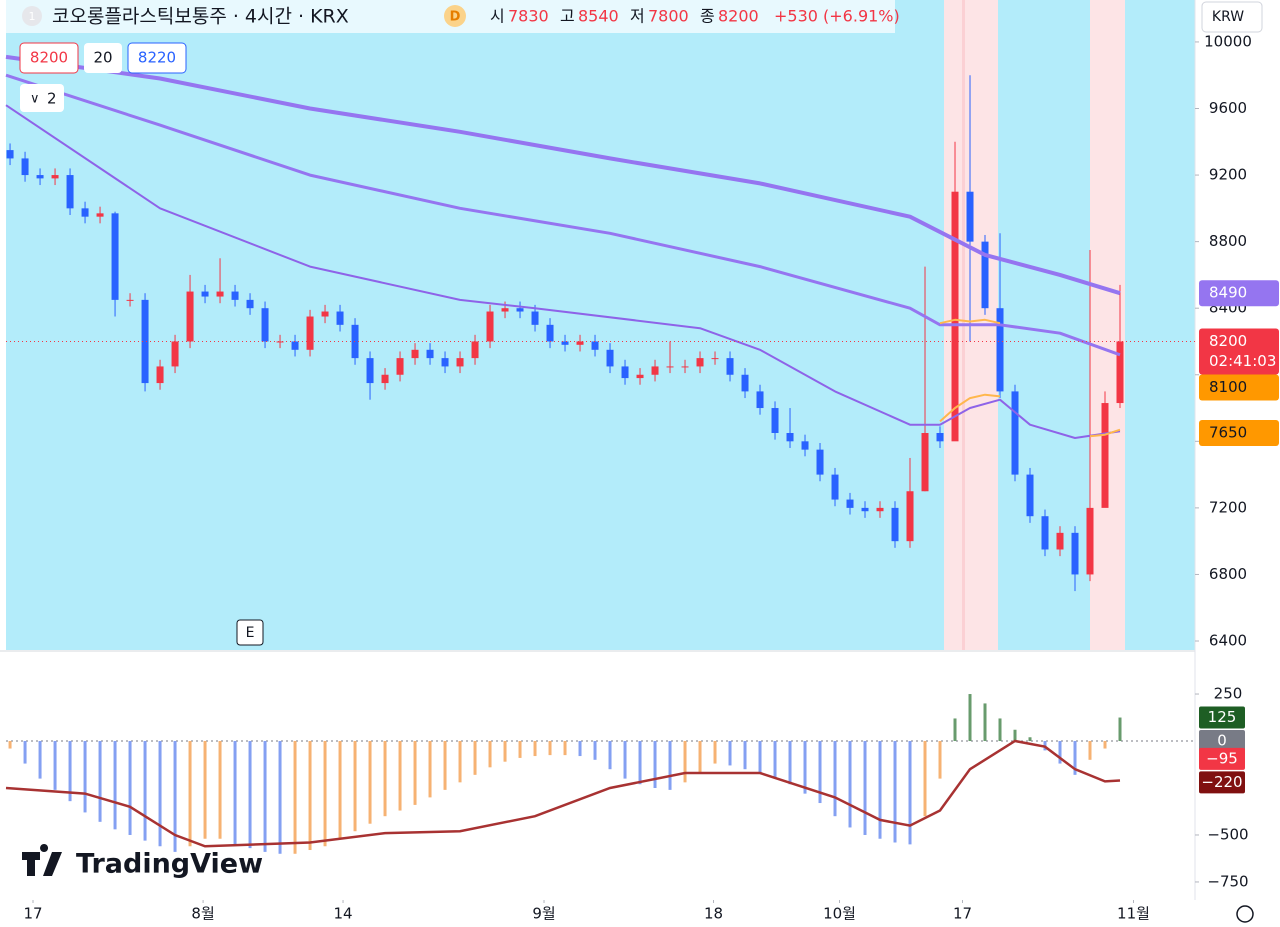 The image size is (1280, 927). Describe the element at coordinates (1228, 507) in the screenshot. I see `y-tick-label: 7200` at that location.